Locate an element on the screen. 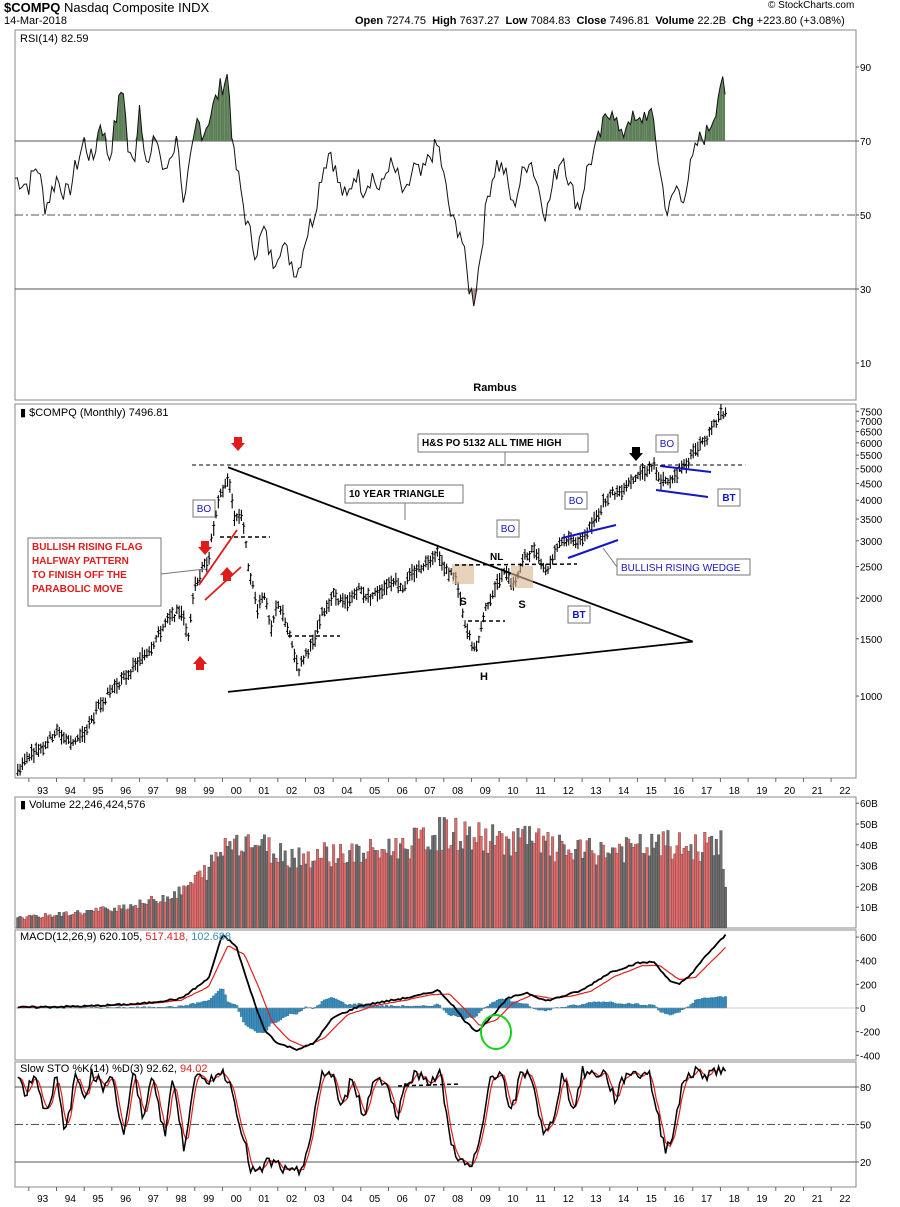 This screenshot has height=1207, width=900. macd-hist-bar is located at coordinates (725, 1002).